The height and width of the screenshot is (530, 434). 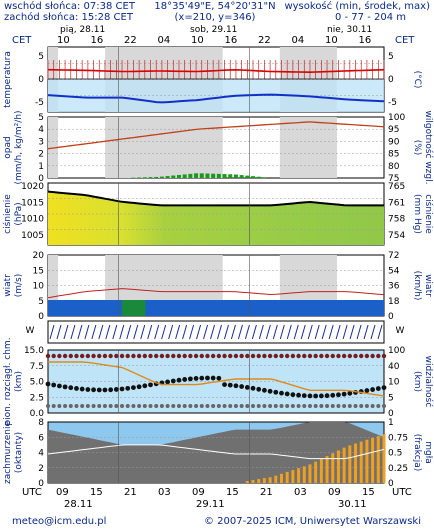 What do you see at coordinates (396, 351) in the screenshot?
I see `clouds-tick-right: 100` at bounding box center [396, 351].